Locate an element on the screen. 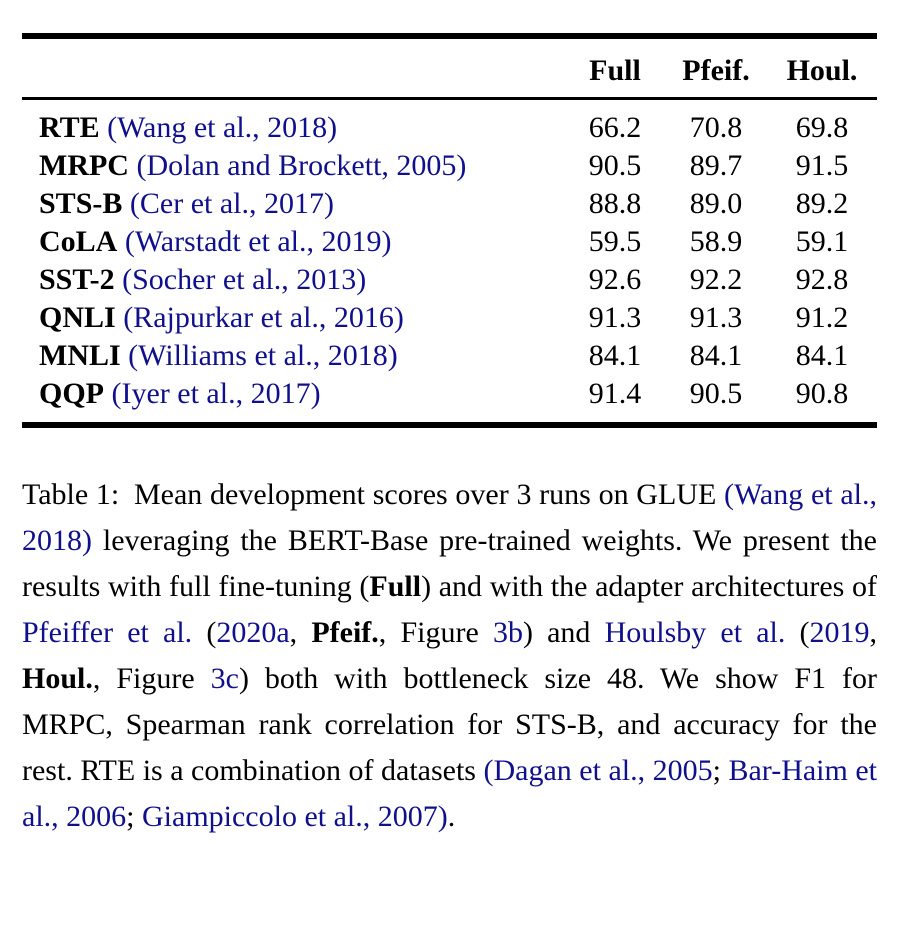 This screenshot has height=952, width=898. task-cell: SST-2 (Socher et al., 2013) is located at coordinates (293, 280).